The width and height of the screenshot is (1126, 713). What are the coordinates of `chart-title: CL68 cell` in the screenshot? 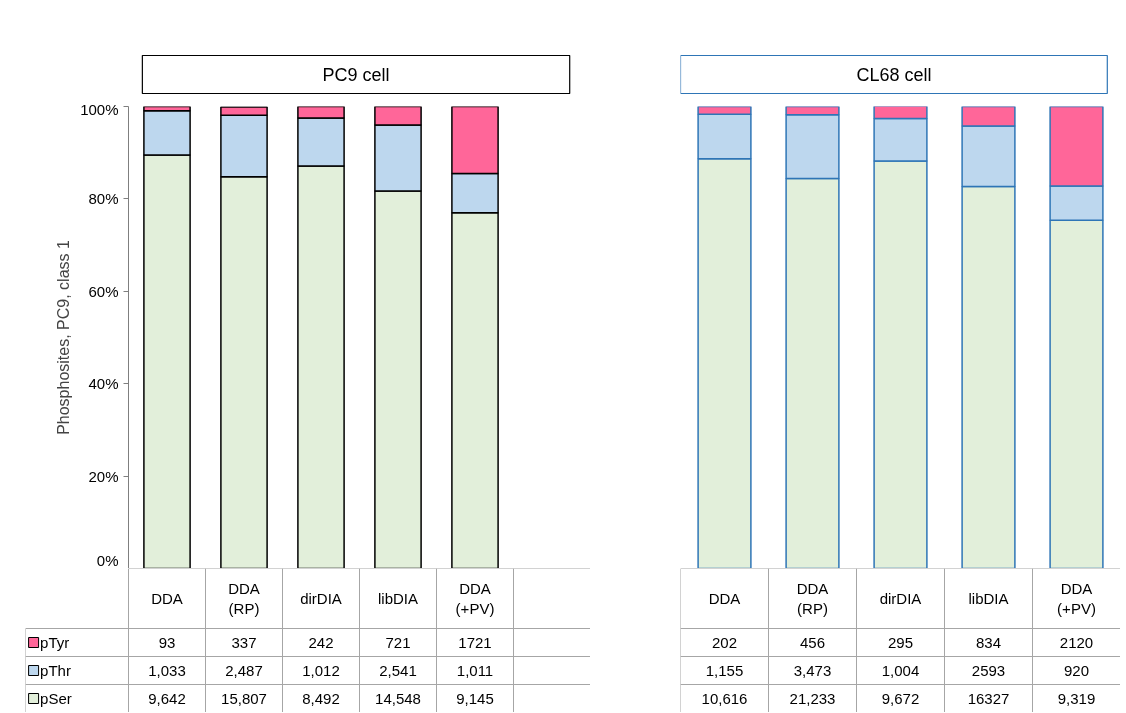 It's located at (894, 74).